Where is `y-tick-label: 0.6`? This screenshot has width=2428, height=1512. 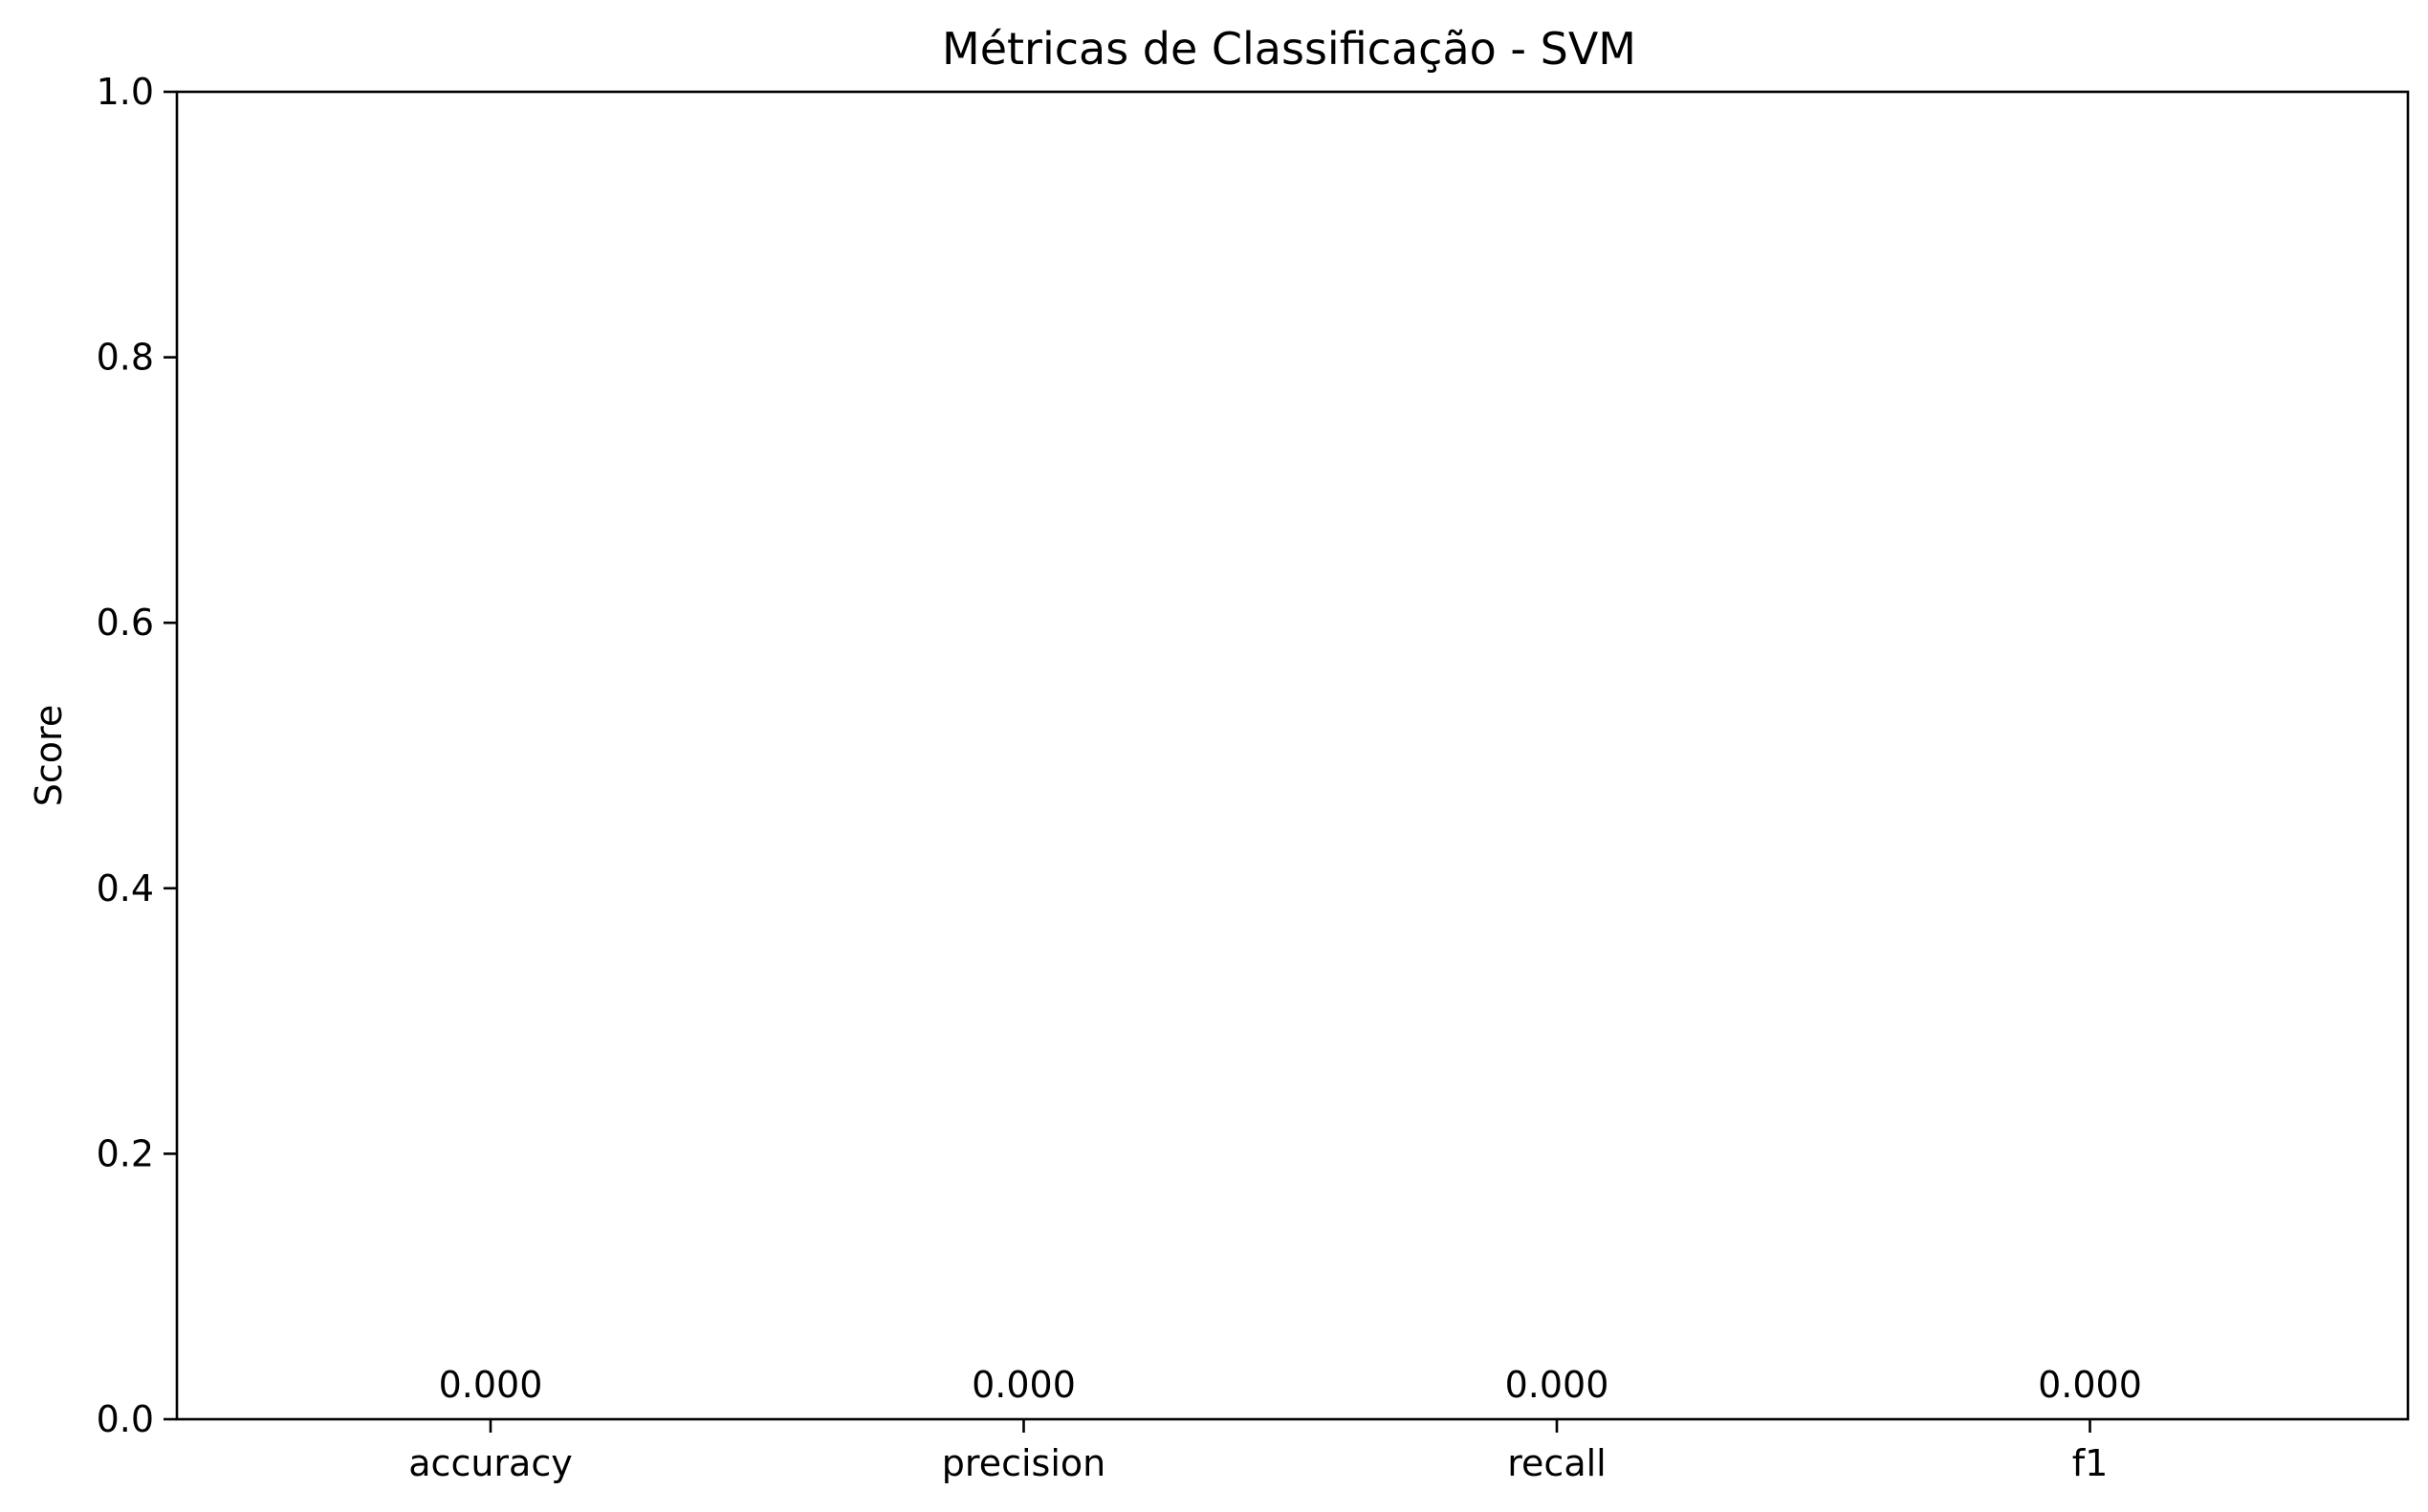
y-tick-label: 0.6 is located at coordinates (125, 623).